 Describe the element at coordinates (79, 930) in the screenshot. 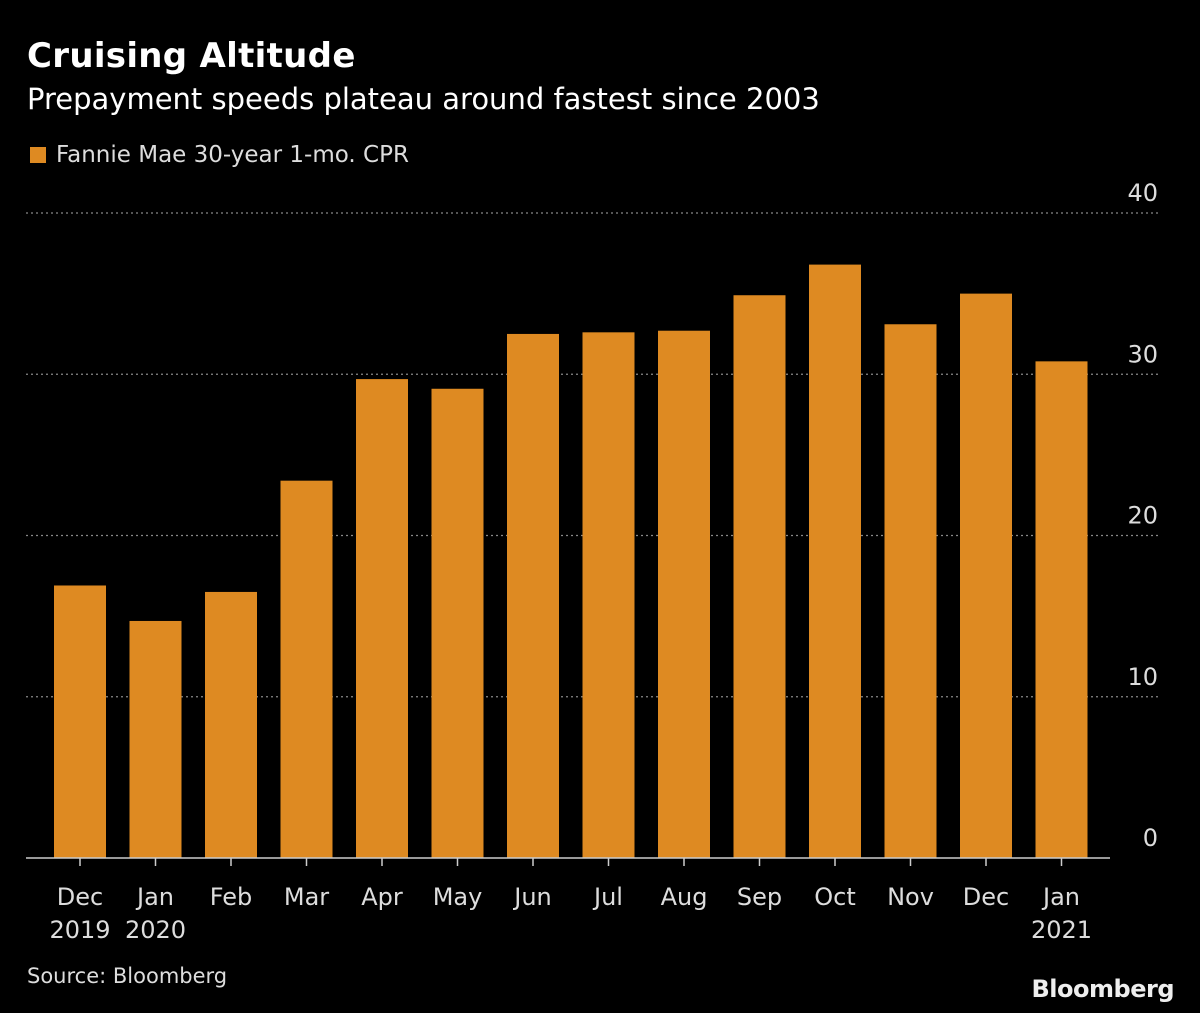

I see `x-tick-label-year: 2019` at that location.